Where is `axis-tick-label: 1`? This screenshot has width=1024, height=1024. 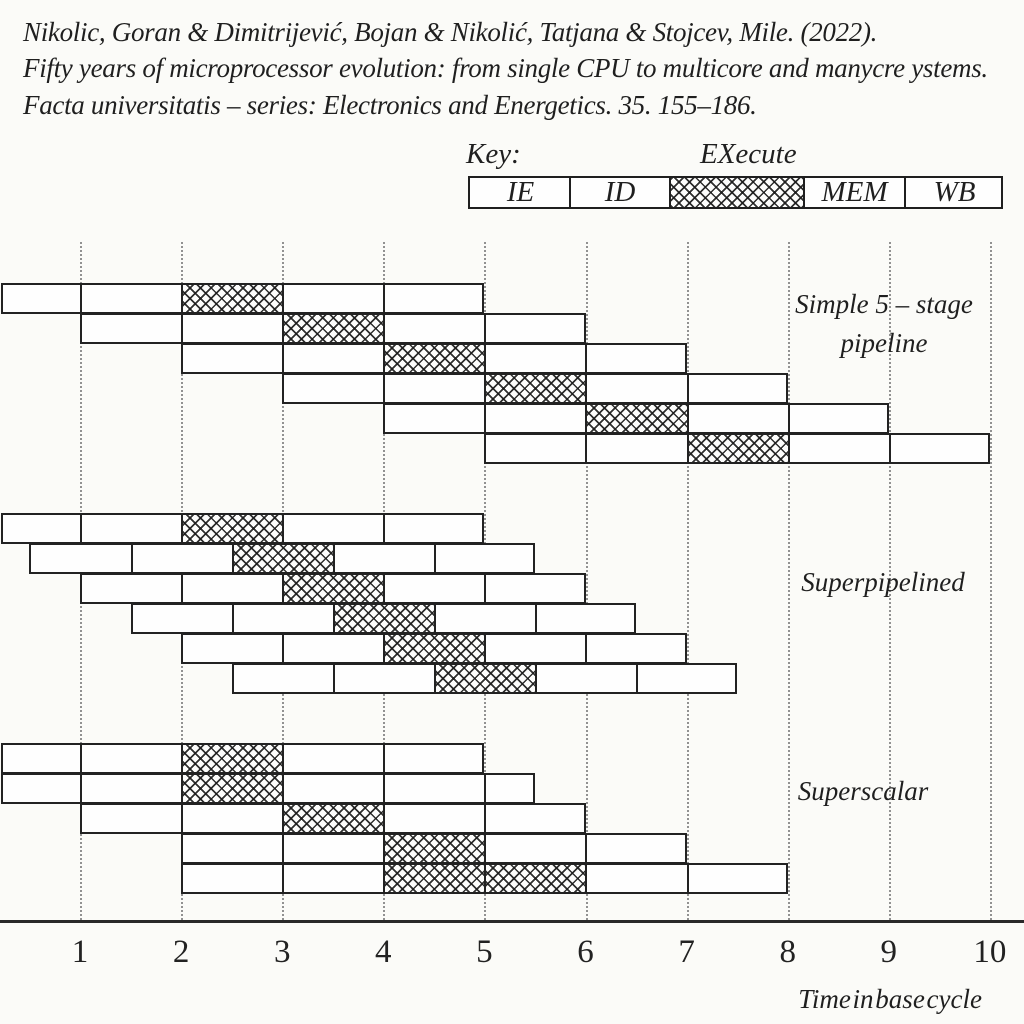 axis-tick-label: 1 is located at coordinates (80, 952).